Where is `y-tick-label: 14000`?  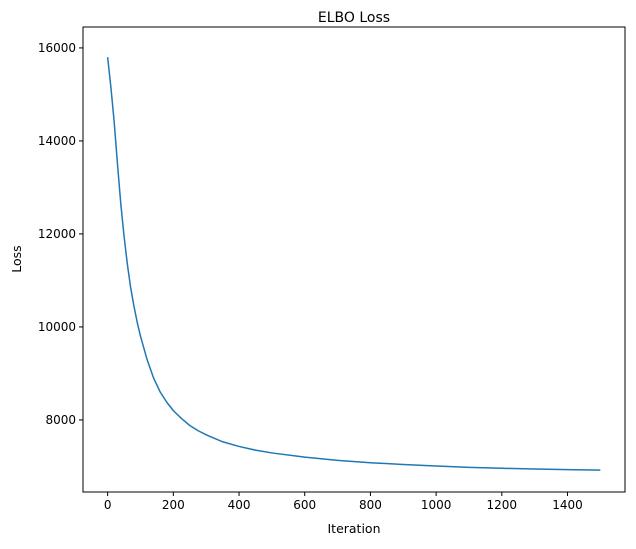
y-tick-label: 14000 is located at coordinates (57, 141).